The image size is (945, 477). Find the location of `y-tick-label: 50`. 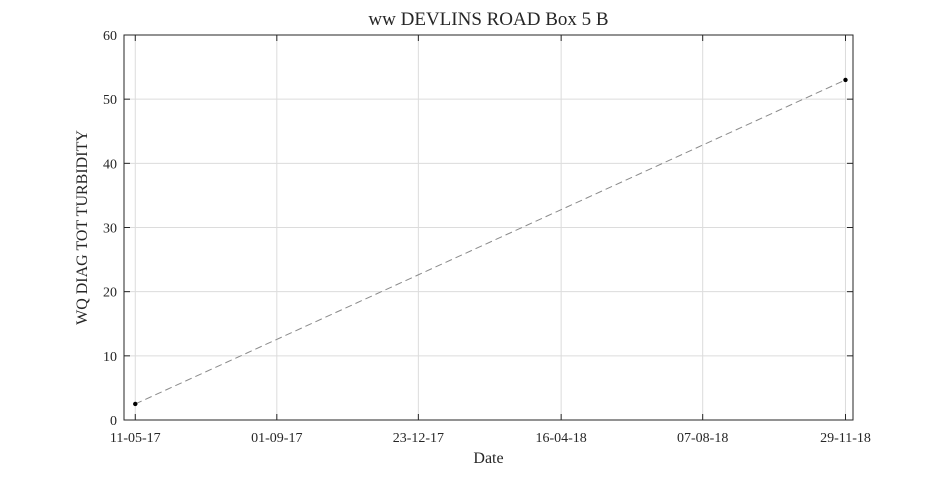

y-tick-label: 50 is located at coordinates (110, 100).